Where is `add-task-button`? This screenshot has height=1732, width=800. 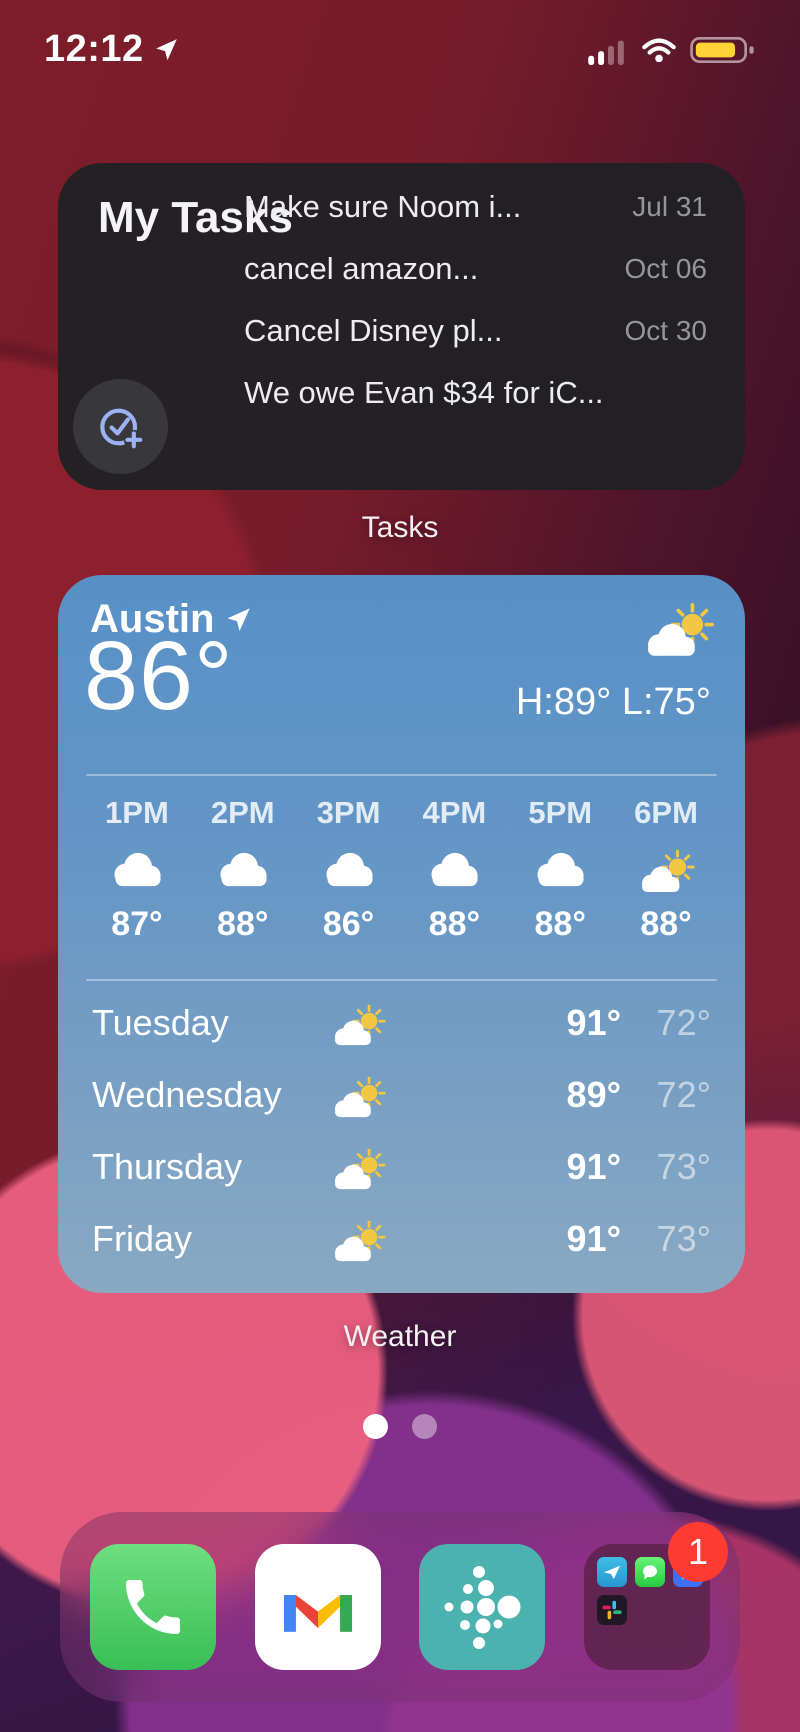
add-task-button is located at coordinates (120, 426).